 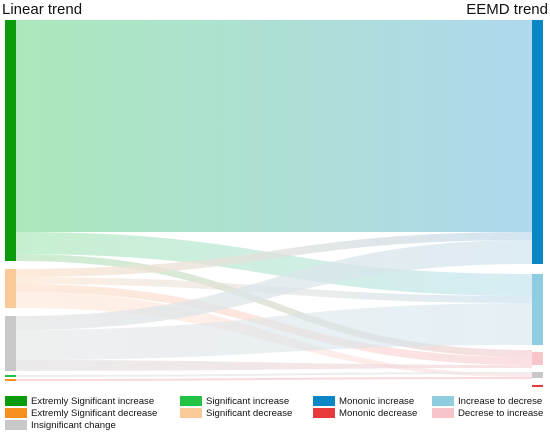 I want to click on left-node-significant-decrease, so click(x=10, y=288).